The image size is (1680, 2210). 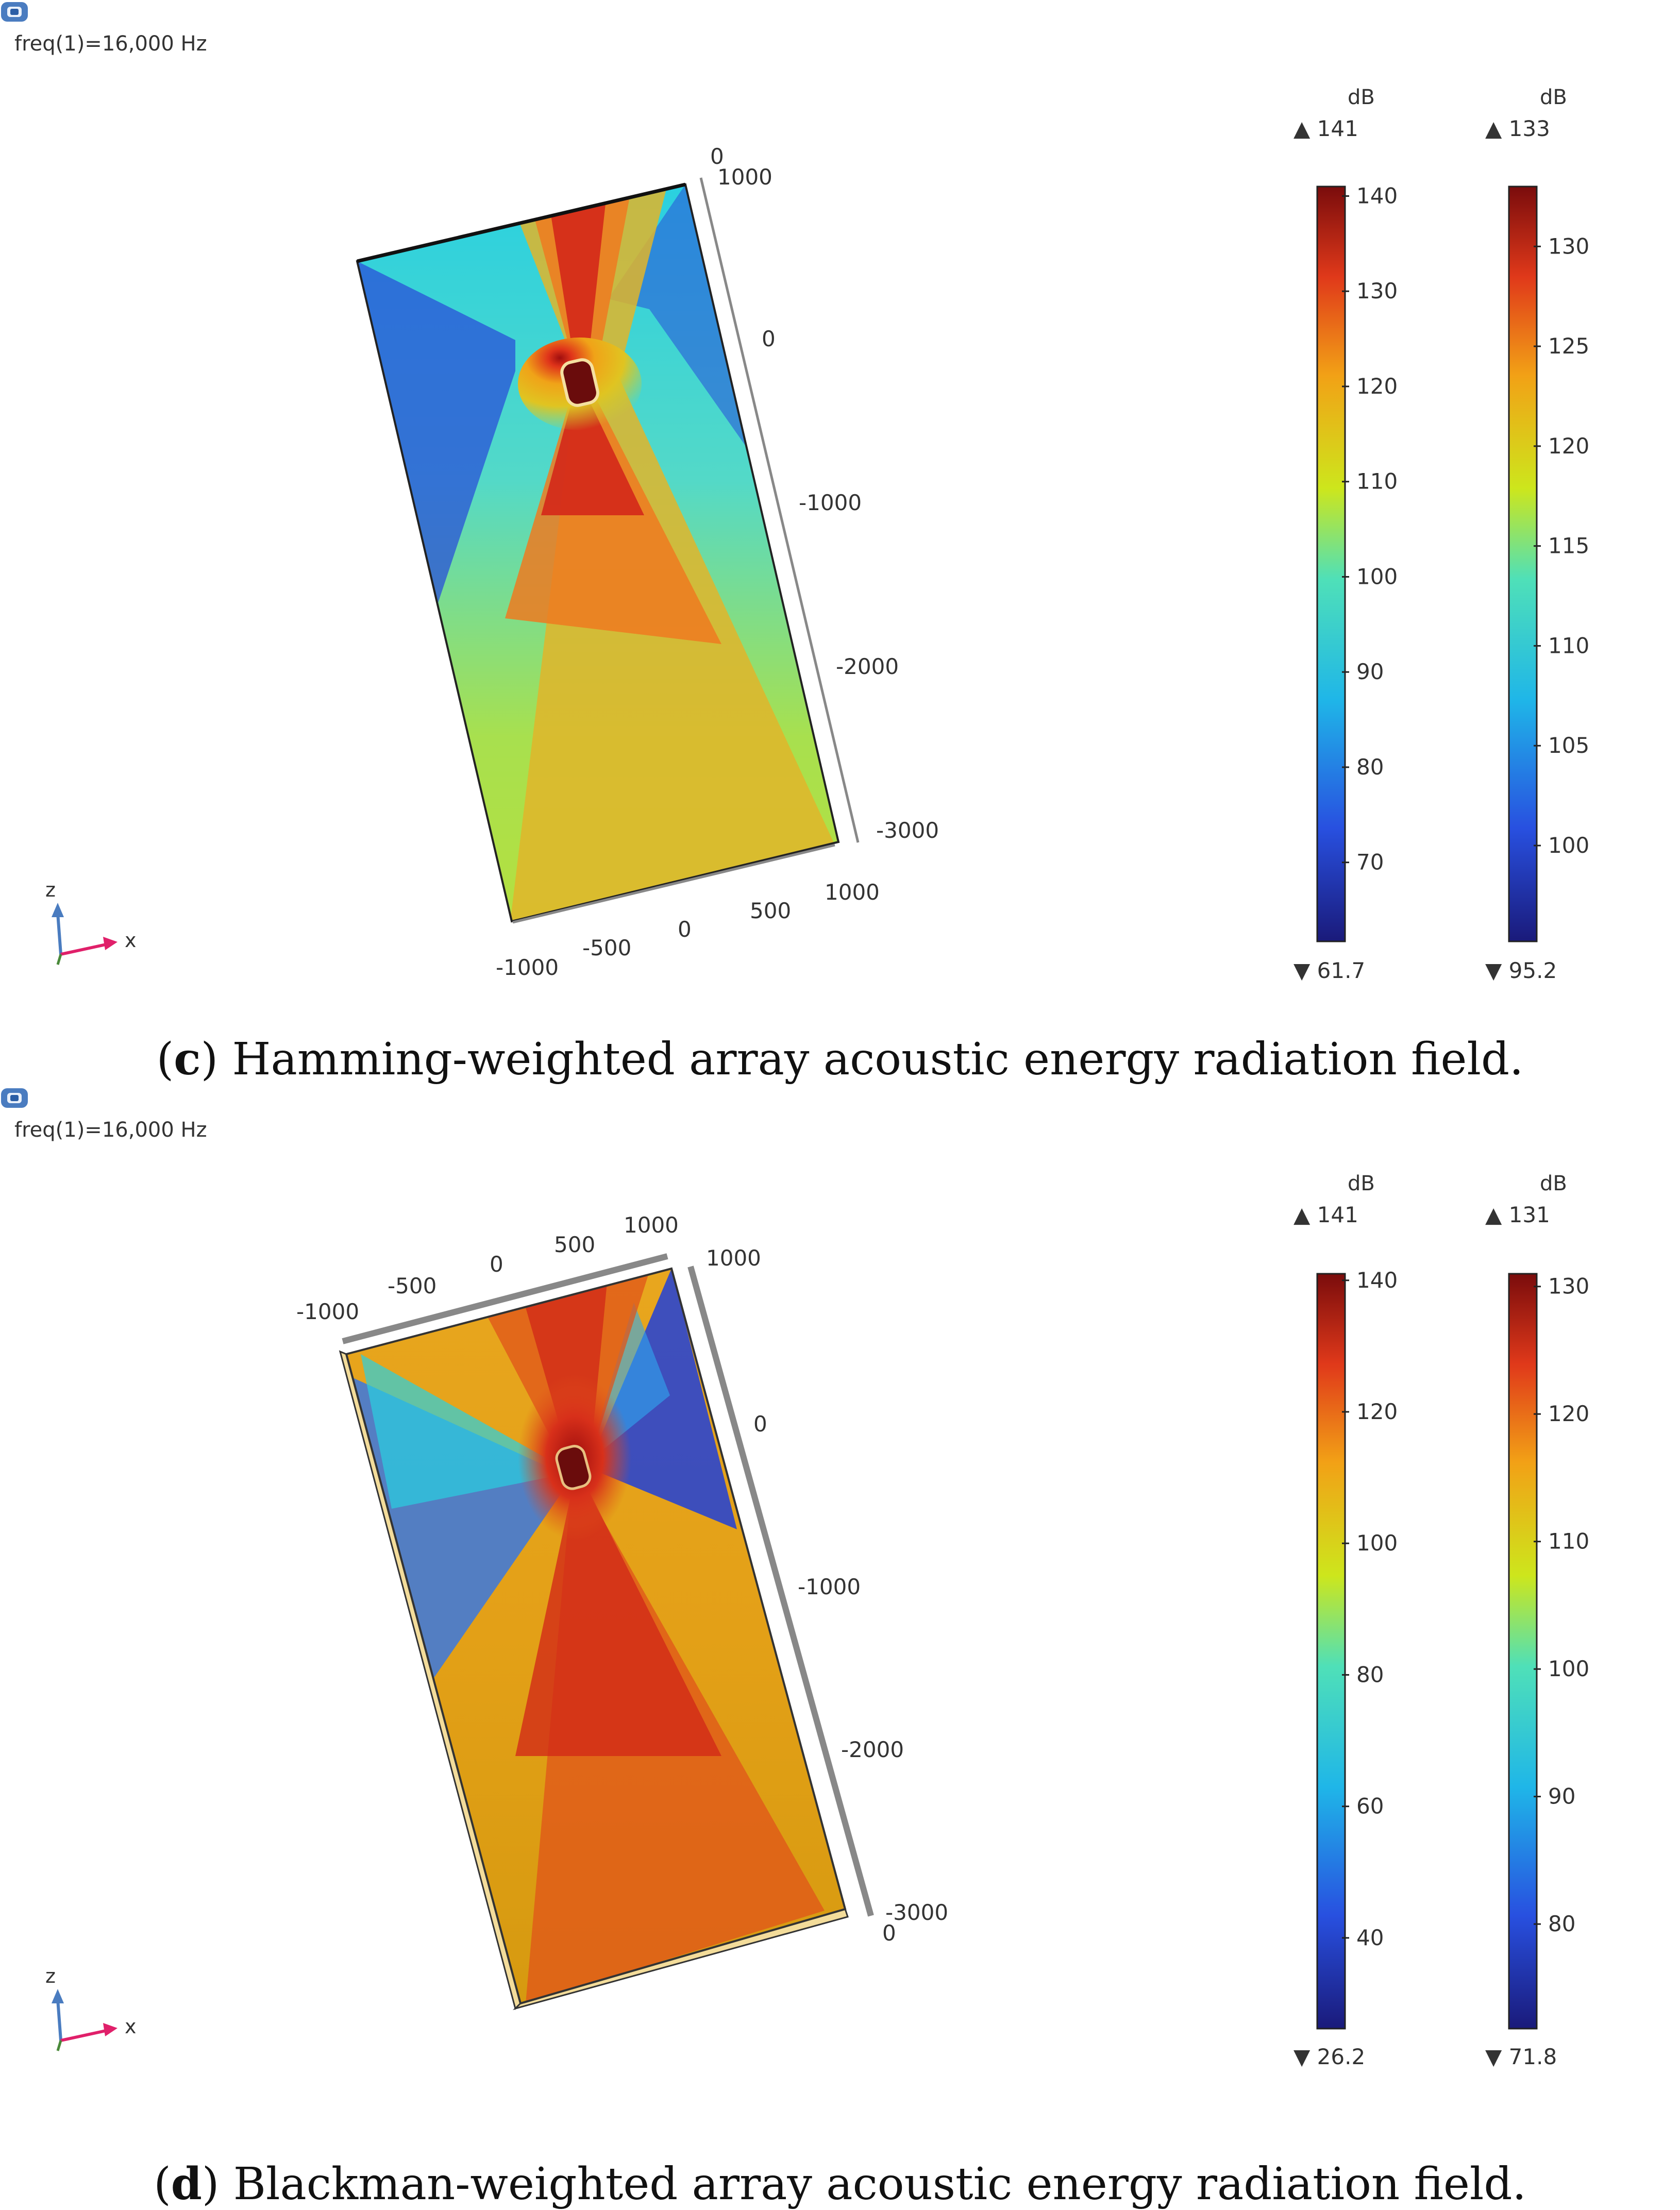 I want to click on colorbar-tick-label: 105, so click(x=1568, y=745).